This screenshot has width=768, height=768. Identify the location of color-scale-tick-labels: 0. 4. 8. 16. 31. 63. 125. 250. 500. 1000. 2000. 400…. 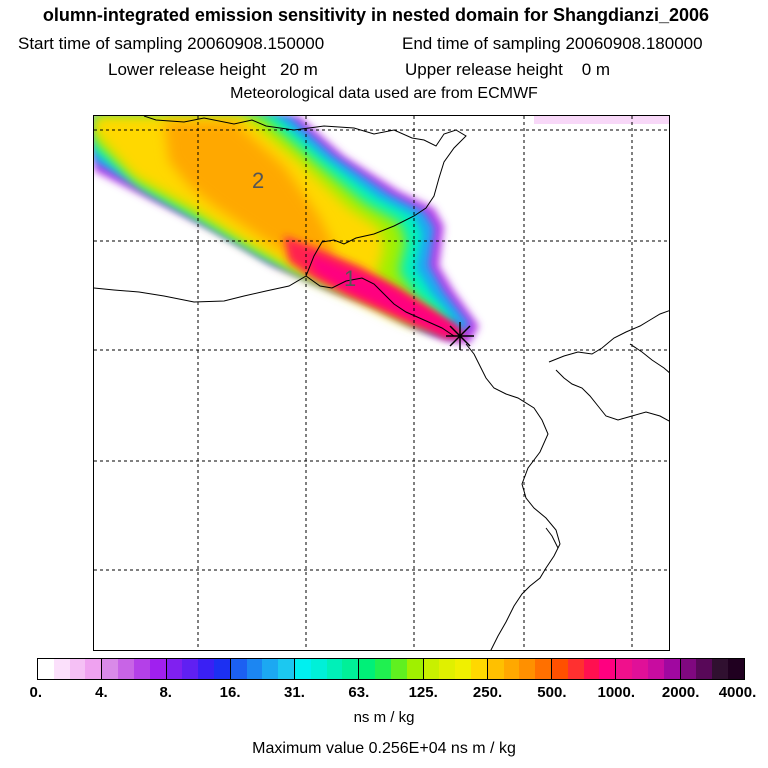
(384, 694).